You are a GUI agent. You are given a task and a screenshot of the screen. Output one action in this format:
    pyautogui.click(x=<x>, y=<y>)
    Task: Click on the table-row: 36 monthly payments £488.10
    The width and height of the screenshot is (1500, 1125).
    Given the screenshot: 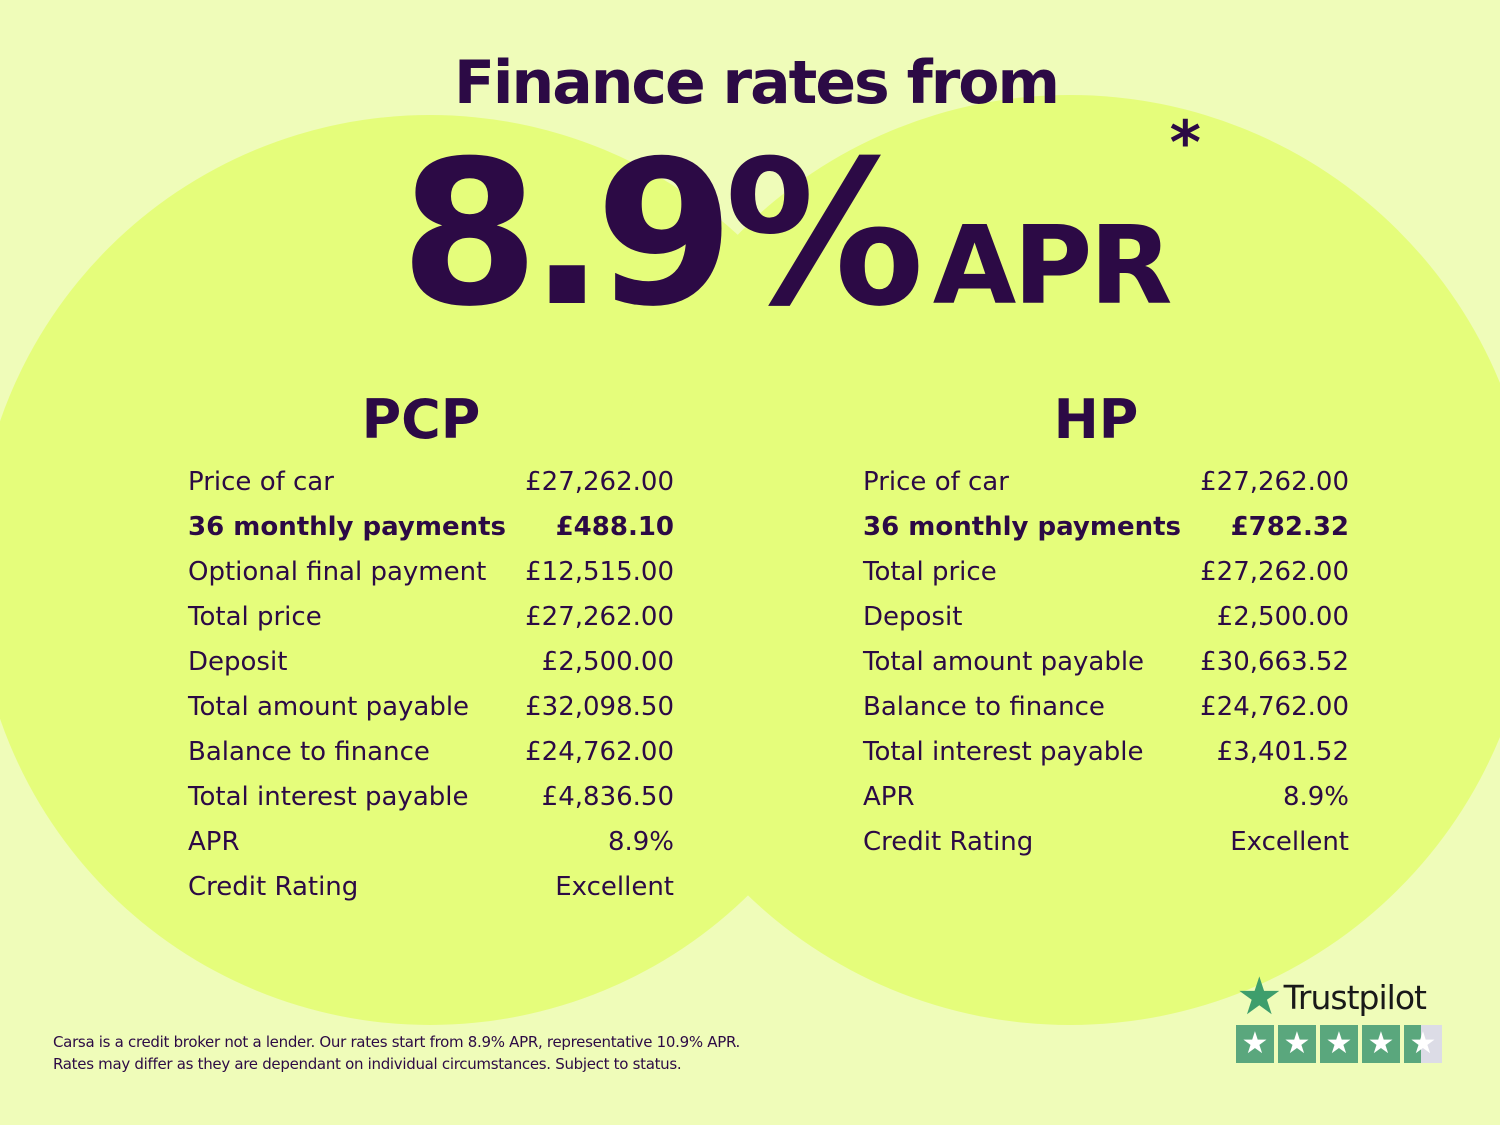 What is the action you would take?
    pyautogui.click(x=431, y=527)
    